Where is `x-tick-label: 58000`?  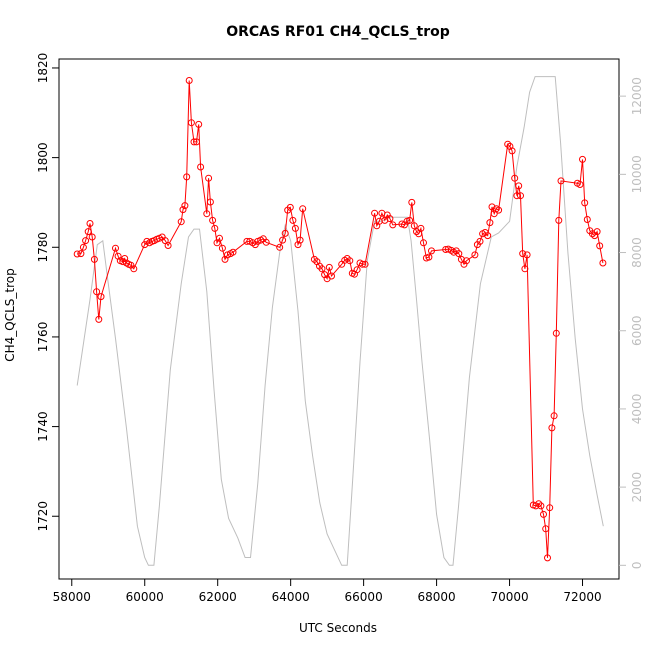
x-tick-label: 58000 is located at coordinates (72, 597).